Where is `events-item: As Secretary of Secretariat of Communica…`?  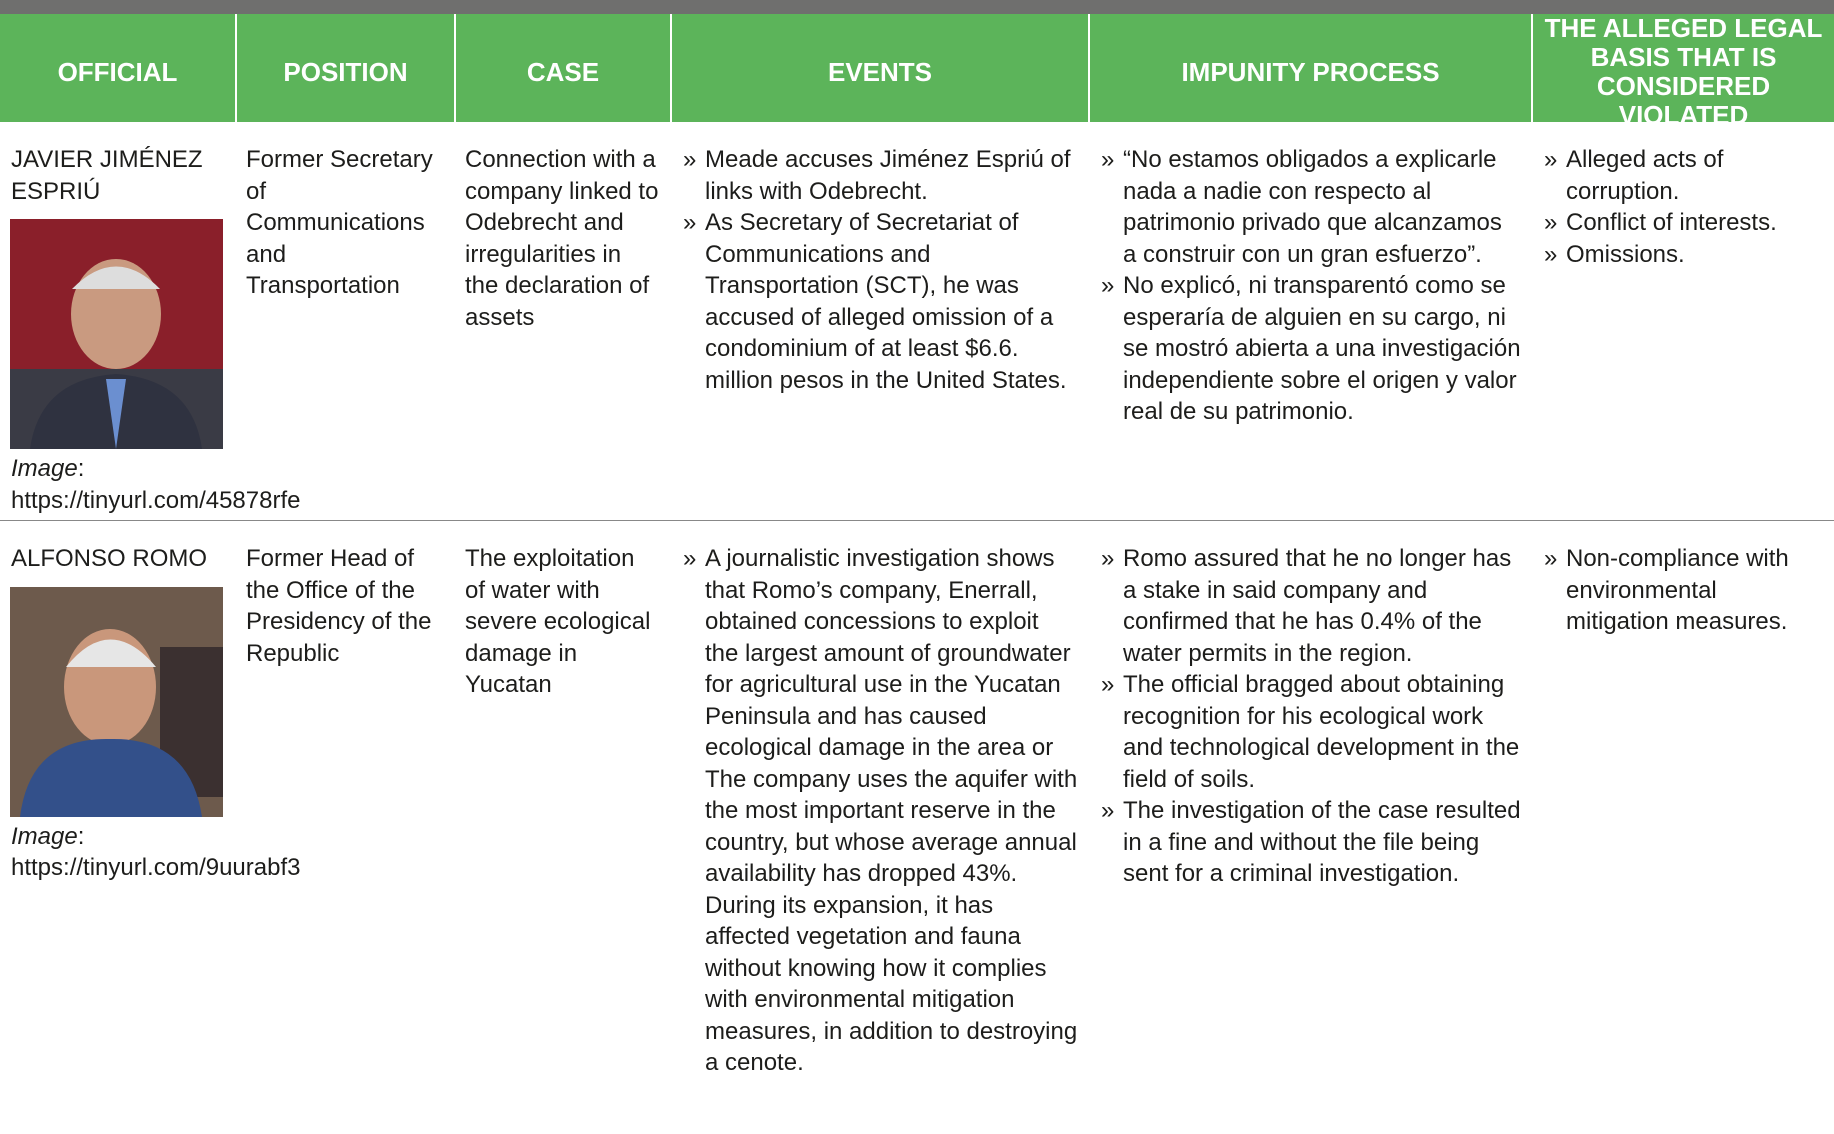
events-item: As Secretary of Secretariat of Communica… is located at coordinates (879, 301).